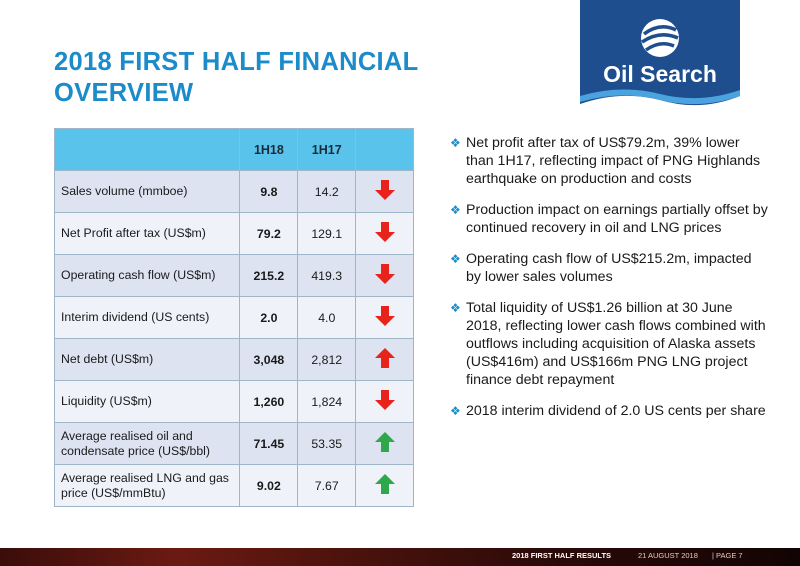  I want to click on row-1h18-value: 79.2, so click(269, 233).